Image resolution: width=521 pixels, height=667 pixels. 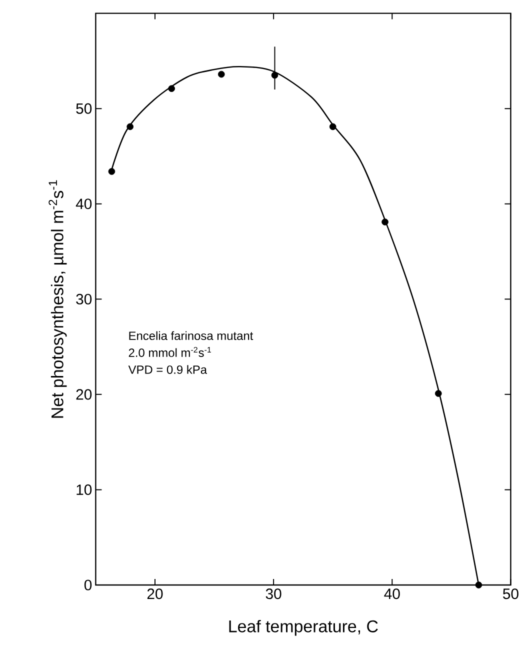 What do you see at coordinates (88, 585) in the screenshot?
I see `y-tick-label: 0` at bounding box center [88, 585].